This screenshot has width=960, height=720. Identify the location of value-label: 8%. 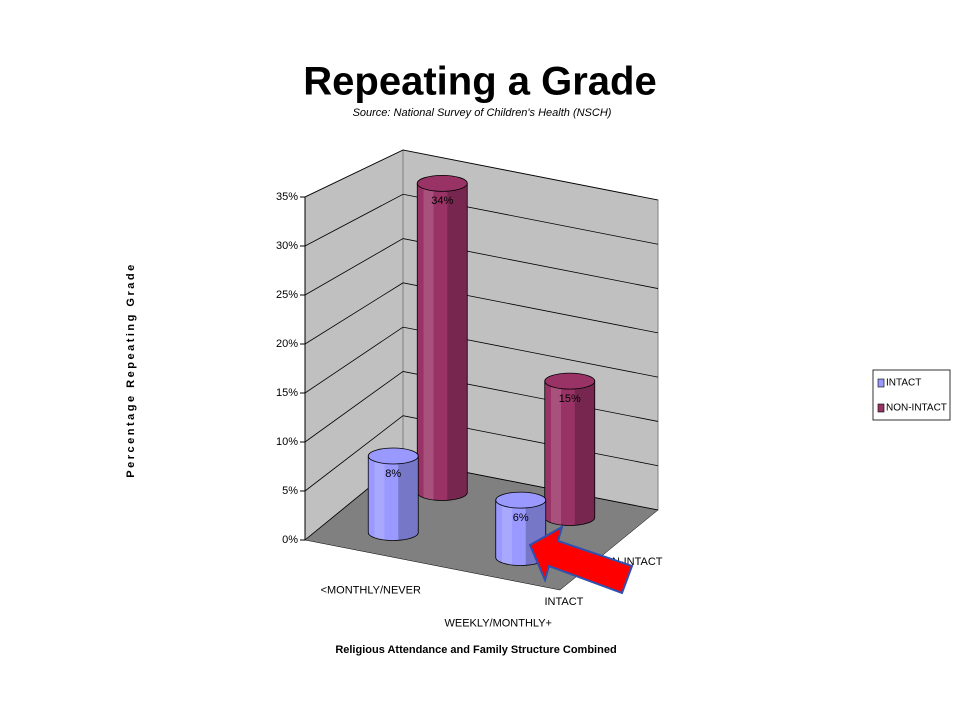
(393, 474).